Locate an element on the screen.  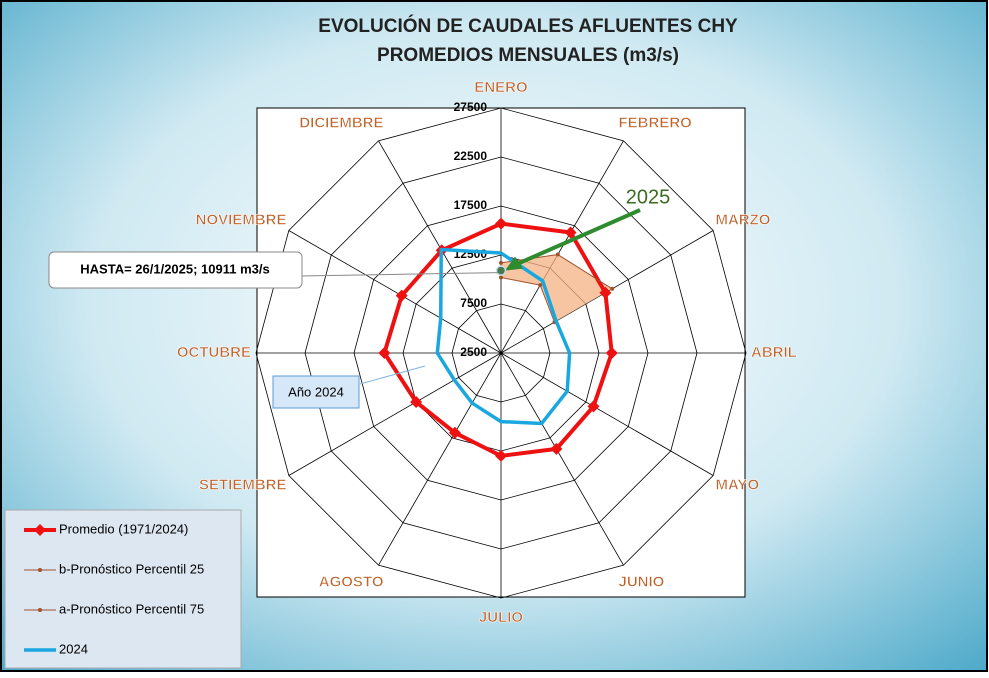
category-label: JULIO is located at coordinates (501, 617).